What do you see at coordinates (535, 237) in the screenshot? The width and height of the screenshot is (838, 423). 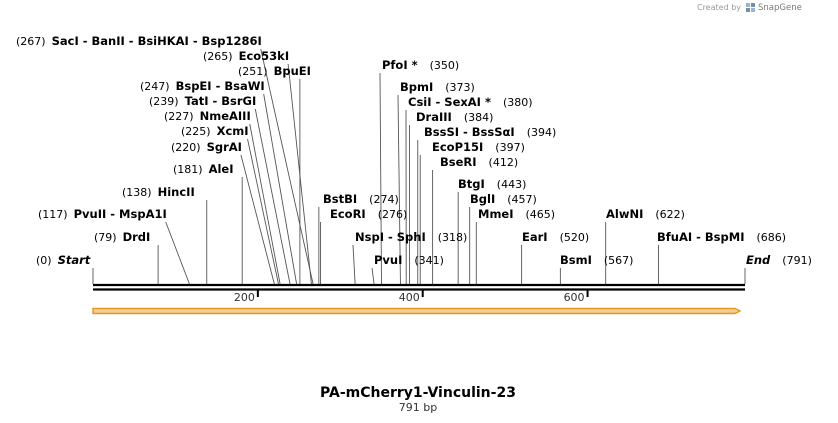 I see `enzyme-name: EarI` at bounding box center [535, 237].